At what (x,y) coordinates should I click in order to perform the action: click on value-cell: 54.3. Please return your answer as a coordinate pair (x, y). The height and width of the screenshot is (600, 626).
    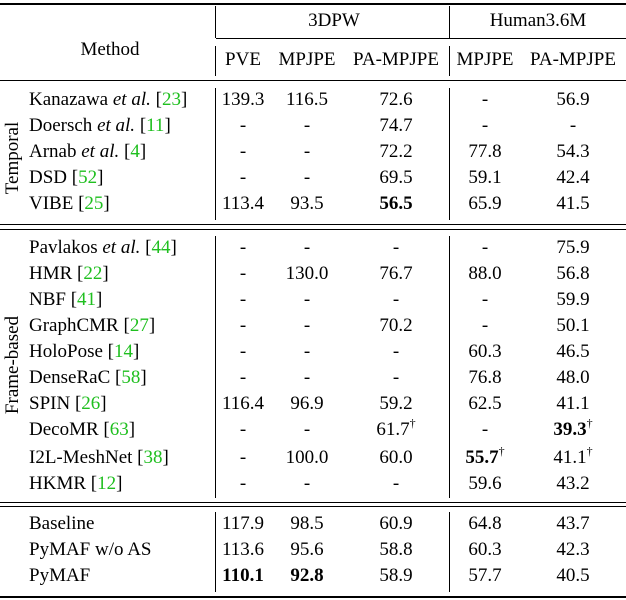
    Looking at the image, I should click on (573, 152).